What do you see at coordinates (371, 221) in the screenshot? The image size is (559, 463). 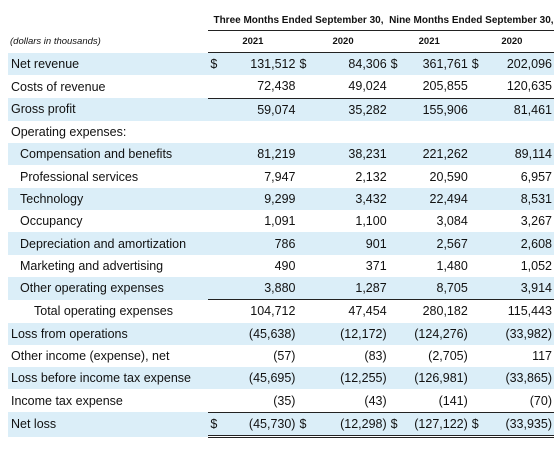 I see `row-value: 1,100` at bounding box center [371, 221].